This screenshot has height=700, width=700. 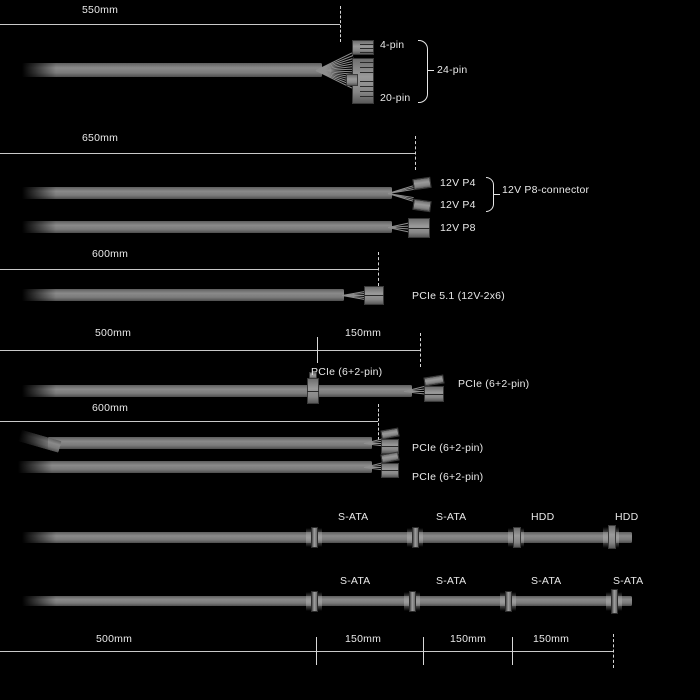 I want to click on label-4-pin: 4-pin, so click(x=392, y=45).